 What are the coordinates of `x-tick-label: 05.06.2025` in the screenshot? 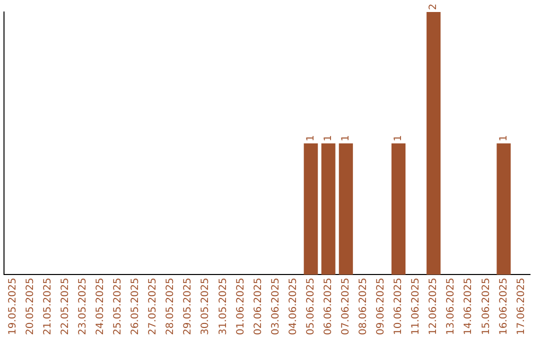 It's located at (310, 307).